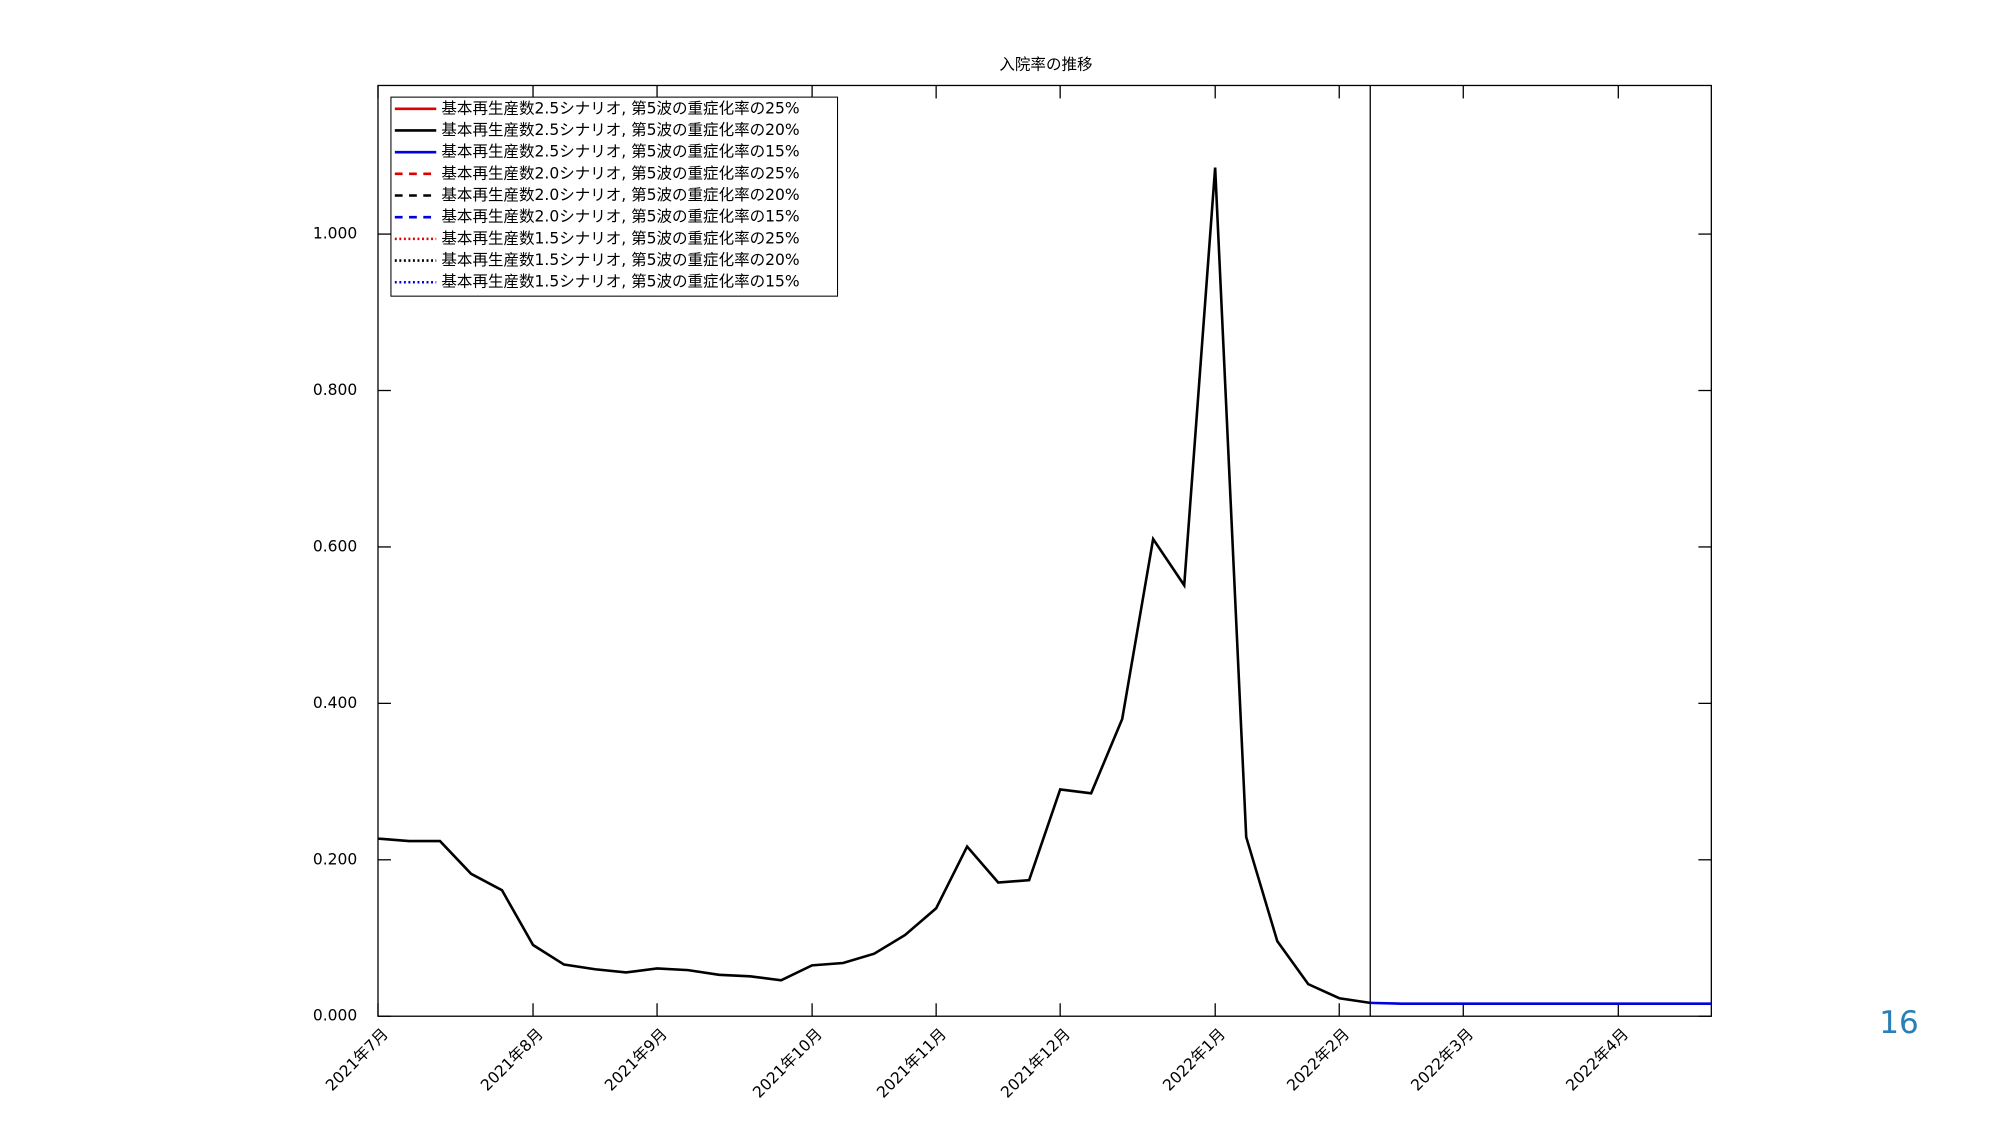 Image resolution: width=2000 pixels, height=1125 pixels. What do you see at coordinates (1442, 1060) in the screenshot?
I see `x-tick-label: 2022年3月` at bounding box center [1442, 1060].